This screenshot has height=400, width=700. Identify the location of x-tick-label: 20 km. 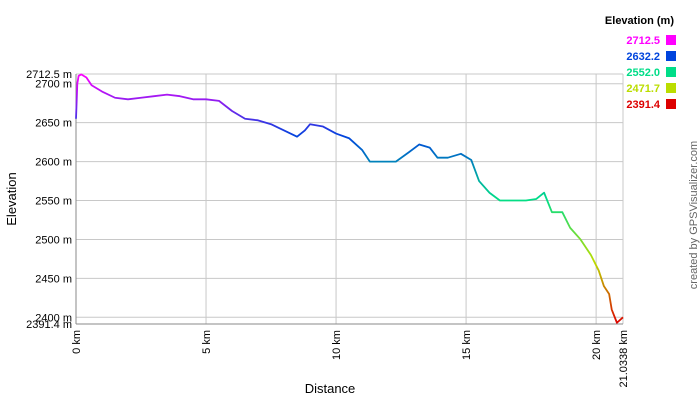
(597, 345).